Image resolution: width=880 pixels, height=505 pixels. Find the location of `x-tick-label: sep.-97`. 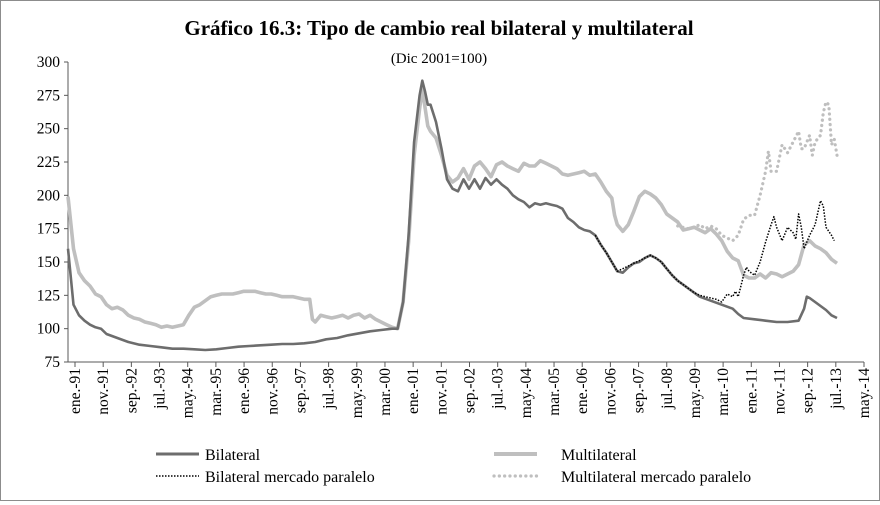

x-tick-label: sep.-97 is located at coordinates (300, 390).